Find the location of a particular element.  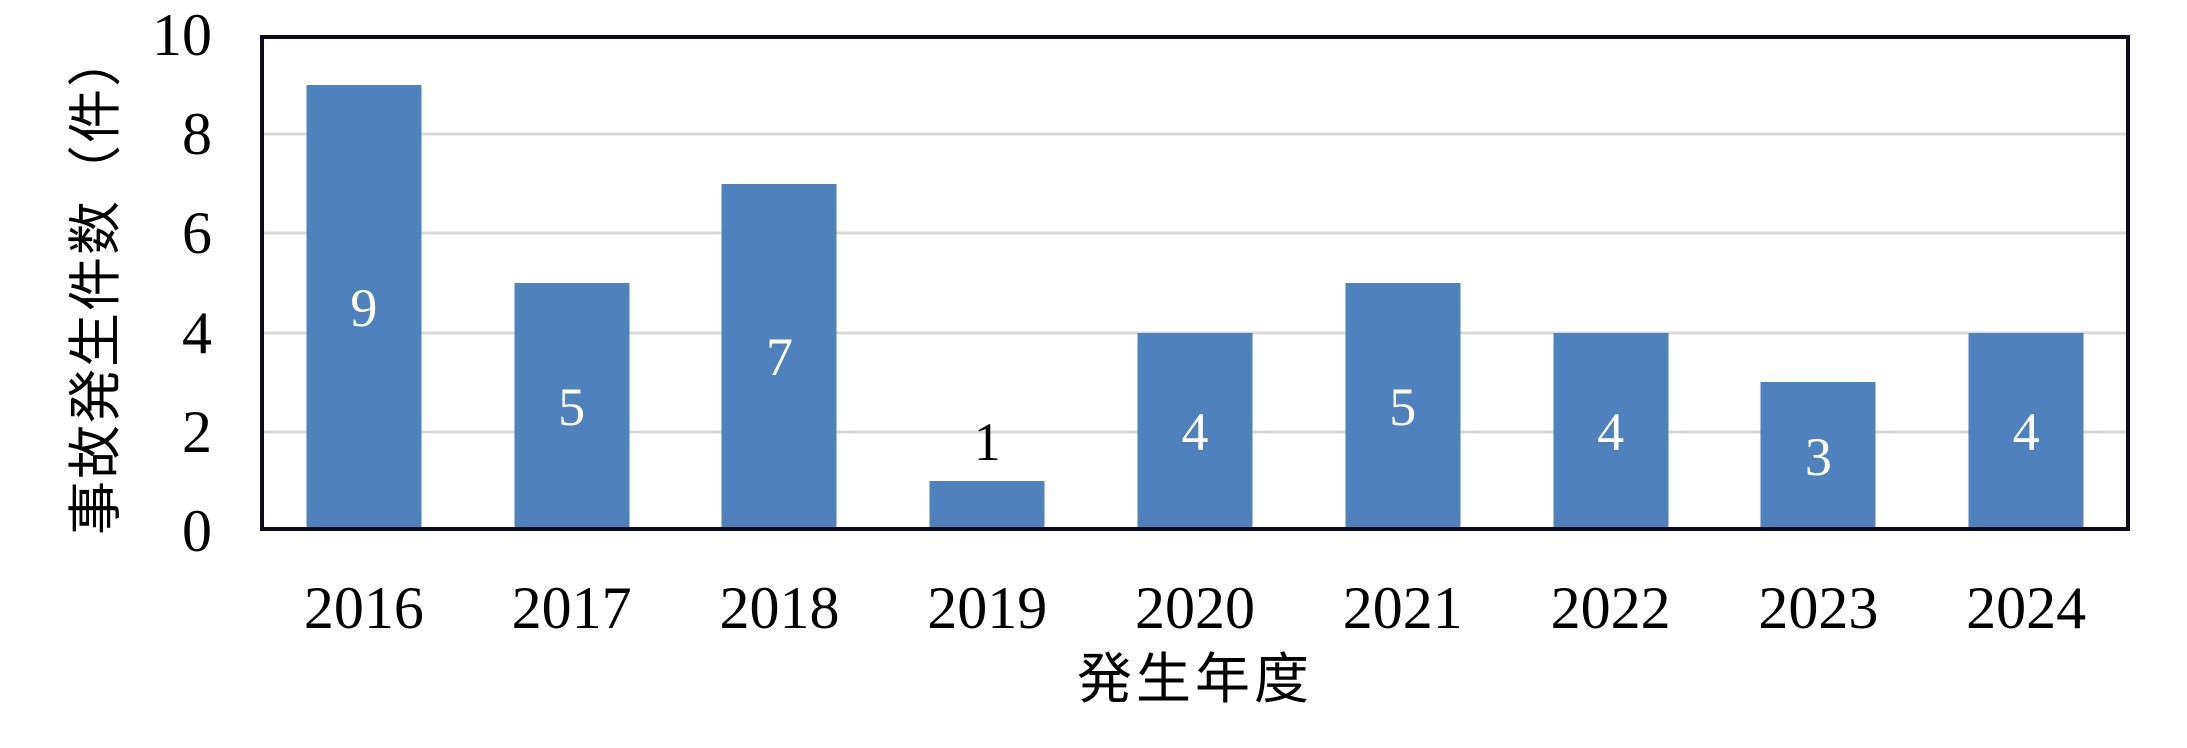

bar-2018: 7 is located at coordinates (779, 357).